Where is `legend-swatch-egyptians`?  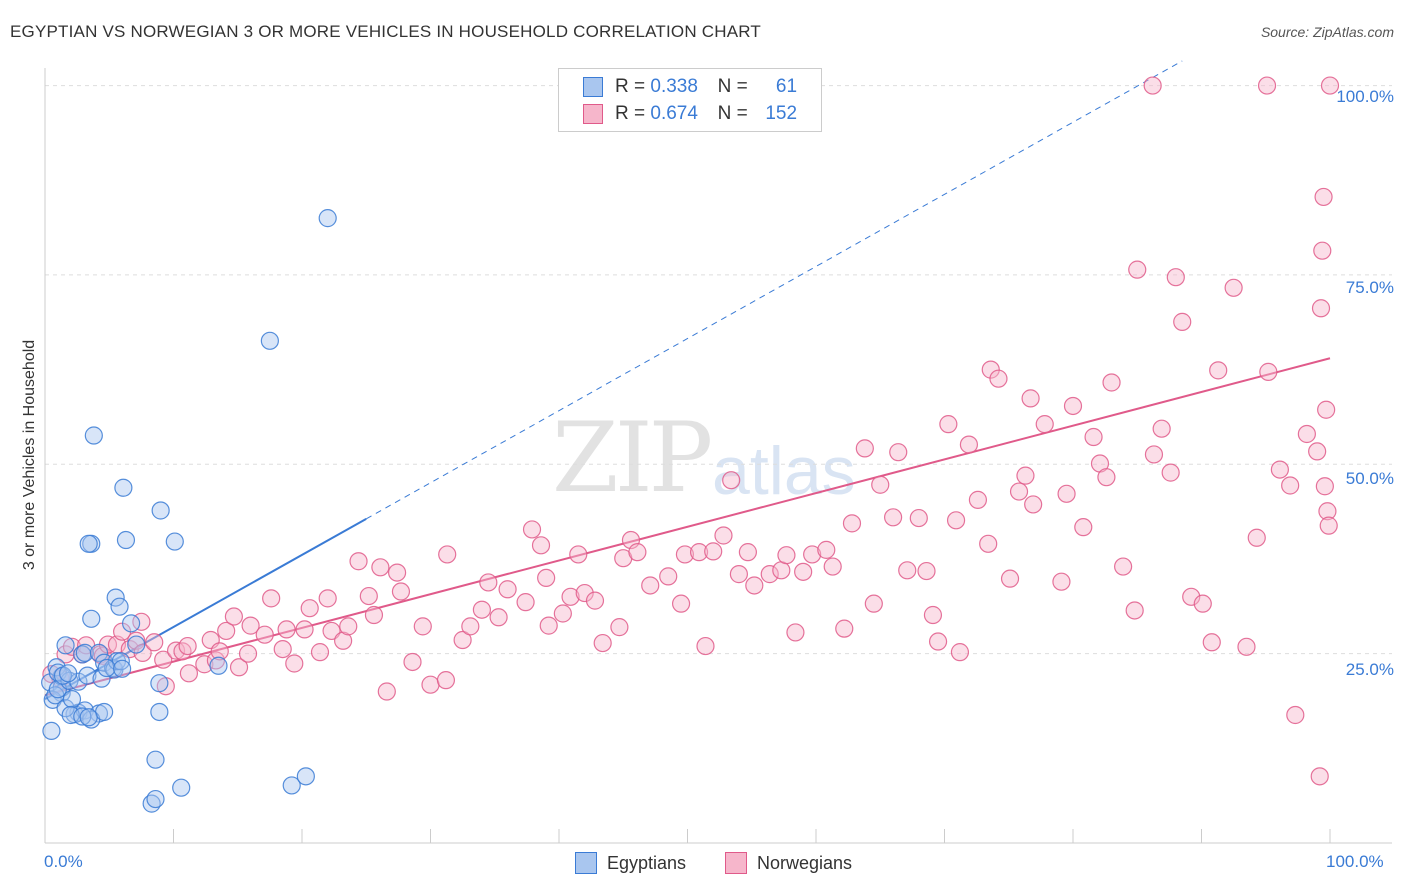 legend-swatch-egyptians is located at coordinates (586, 863).